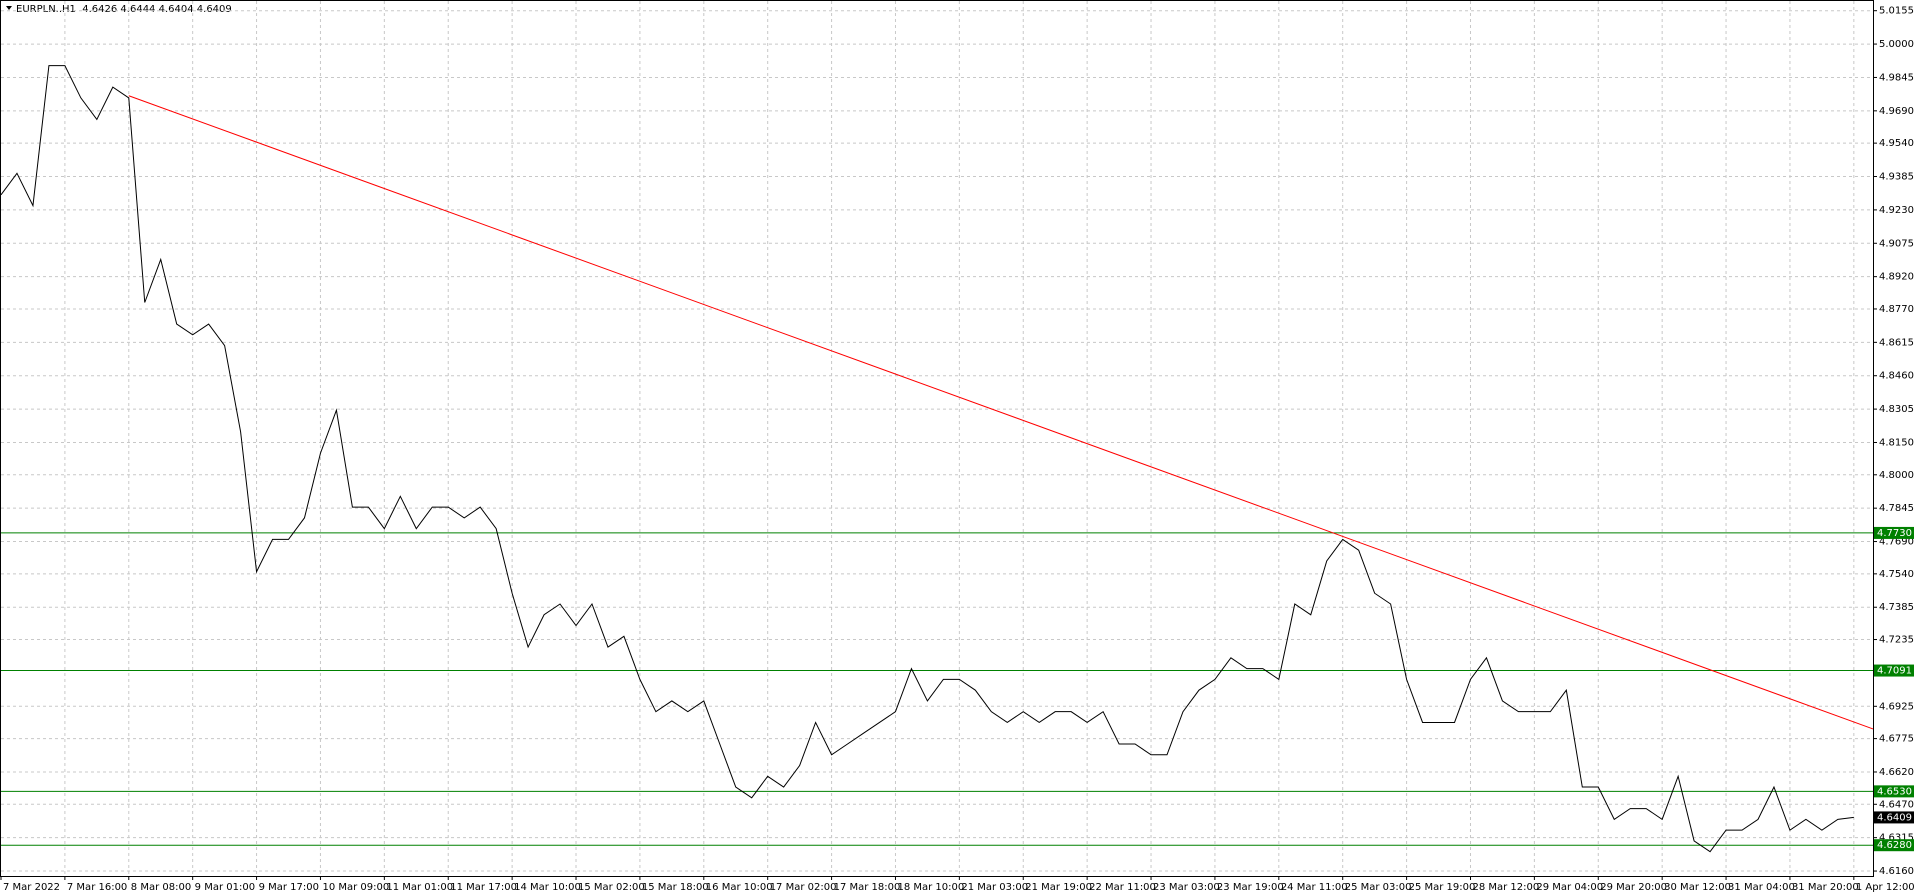 This screenshot has height=896, width=1916. I want to click on x-tick-label: 9 Mar 17:00, so click(289, 887).